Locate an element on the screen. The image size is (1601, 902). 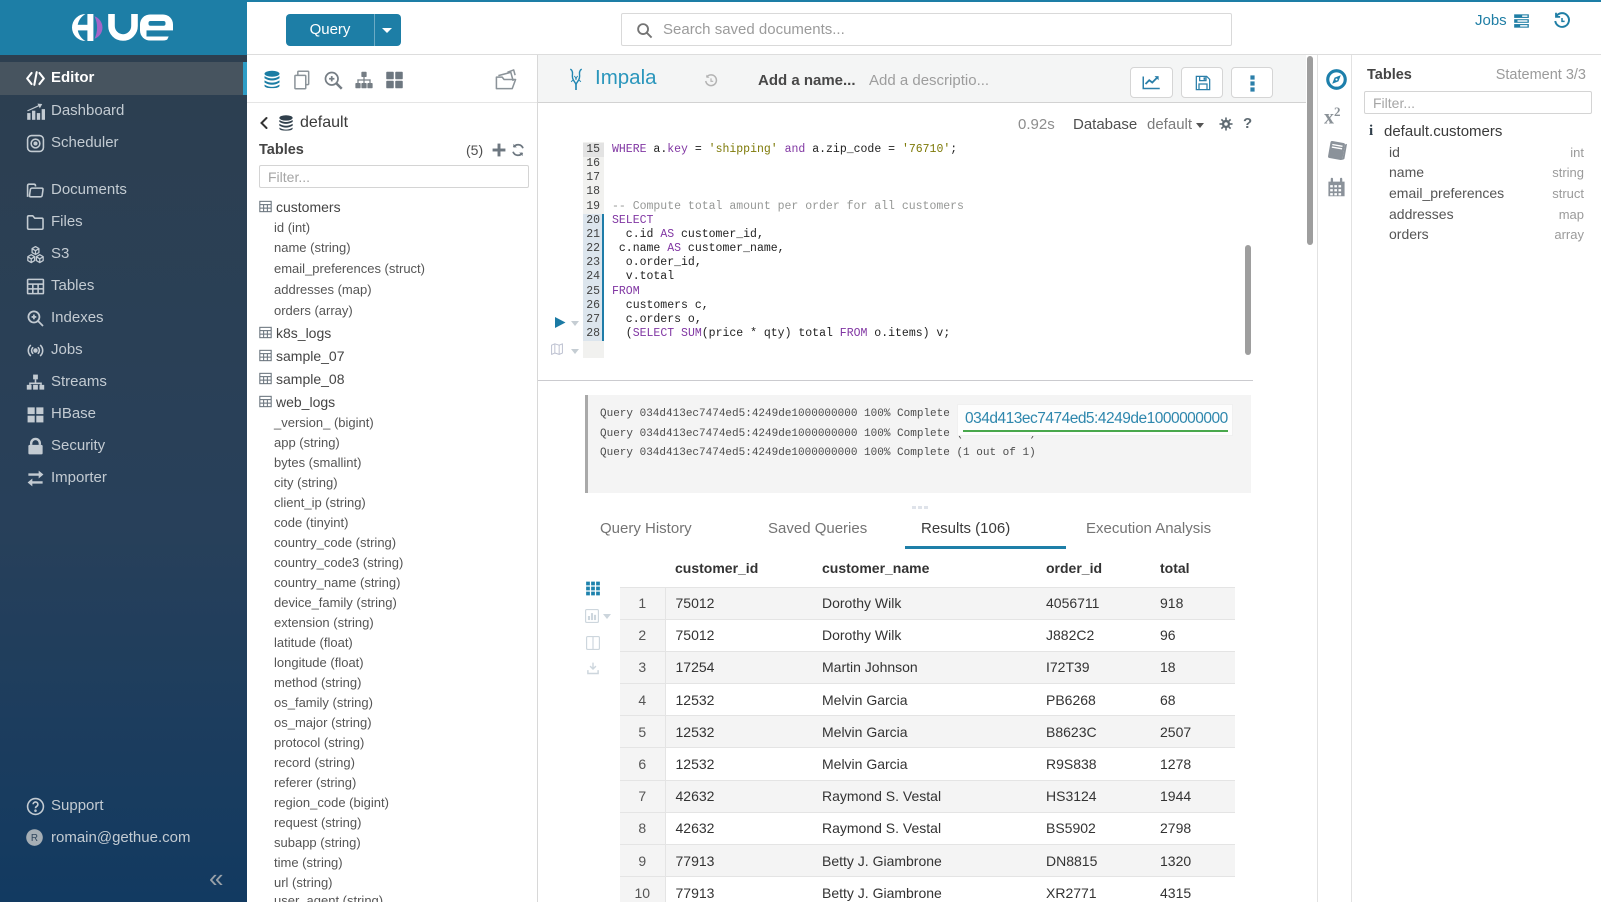
svg-text: R is located at coordinates (34, 838).